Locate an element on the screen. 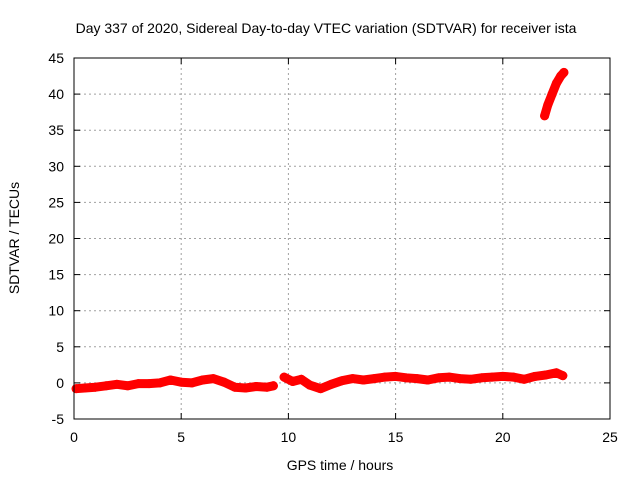 The height and width of the screenshot is (480, 640). y-axis-label: SDTVAR / TECUs is located at coordinates (14, 238).